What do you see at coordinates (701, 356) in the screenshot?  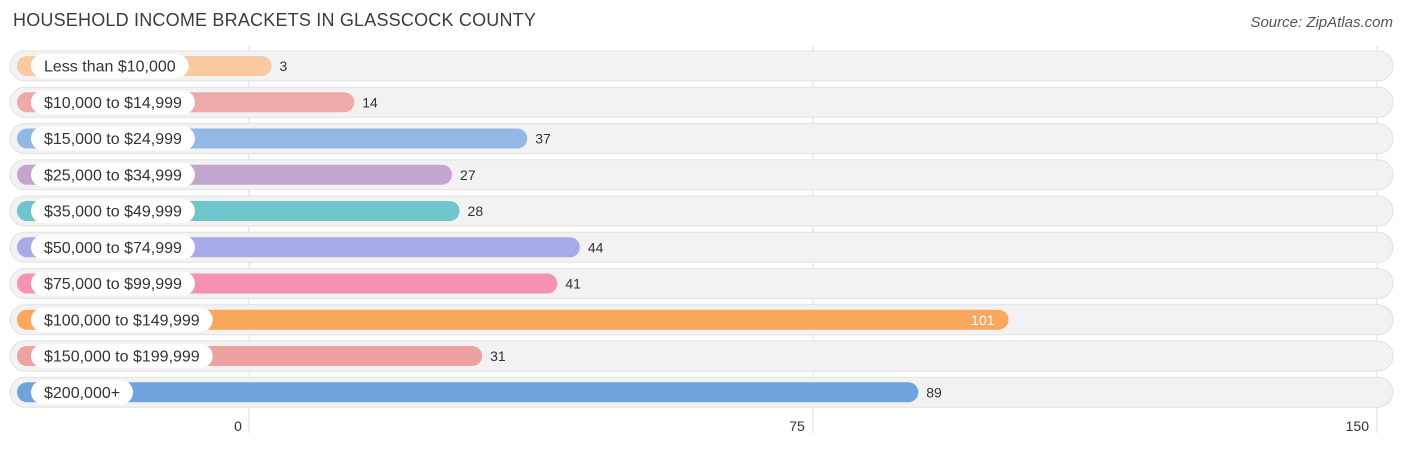 I see `bar-row: $150,000 to $199,999 31` at bounding box center [701, 356].